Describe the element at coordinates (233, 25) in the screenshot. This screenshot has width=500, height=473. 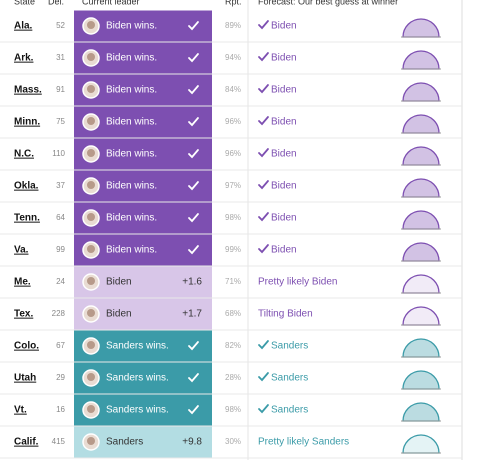
I see `reported: 89%` at that location.